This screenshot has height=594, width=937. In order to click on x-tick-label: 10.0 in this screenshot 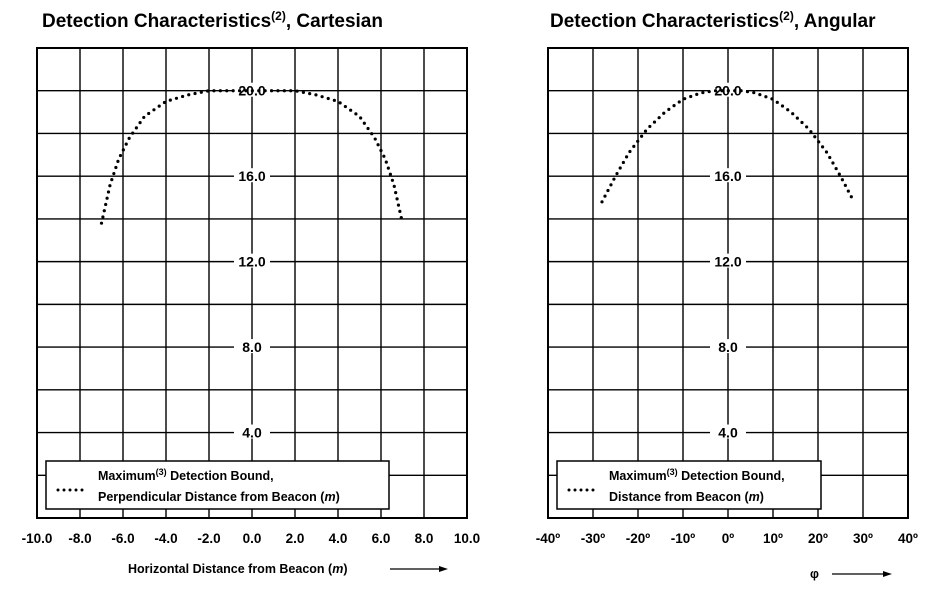, I will do `click(467, 538)`.